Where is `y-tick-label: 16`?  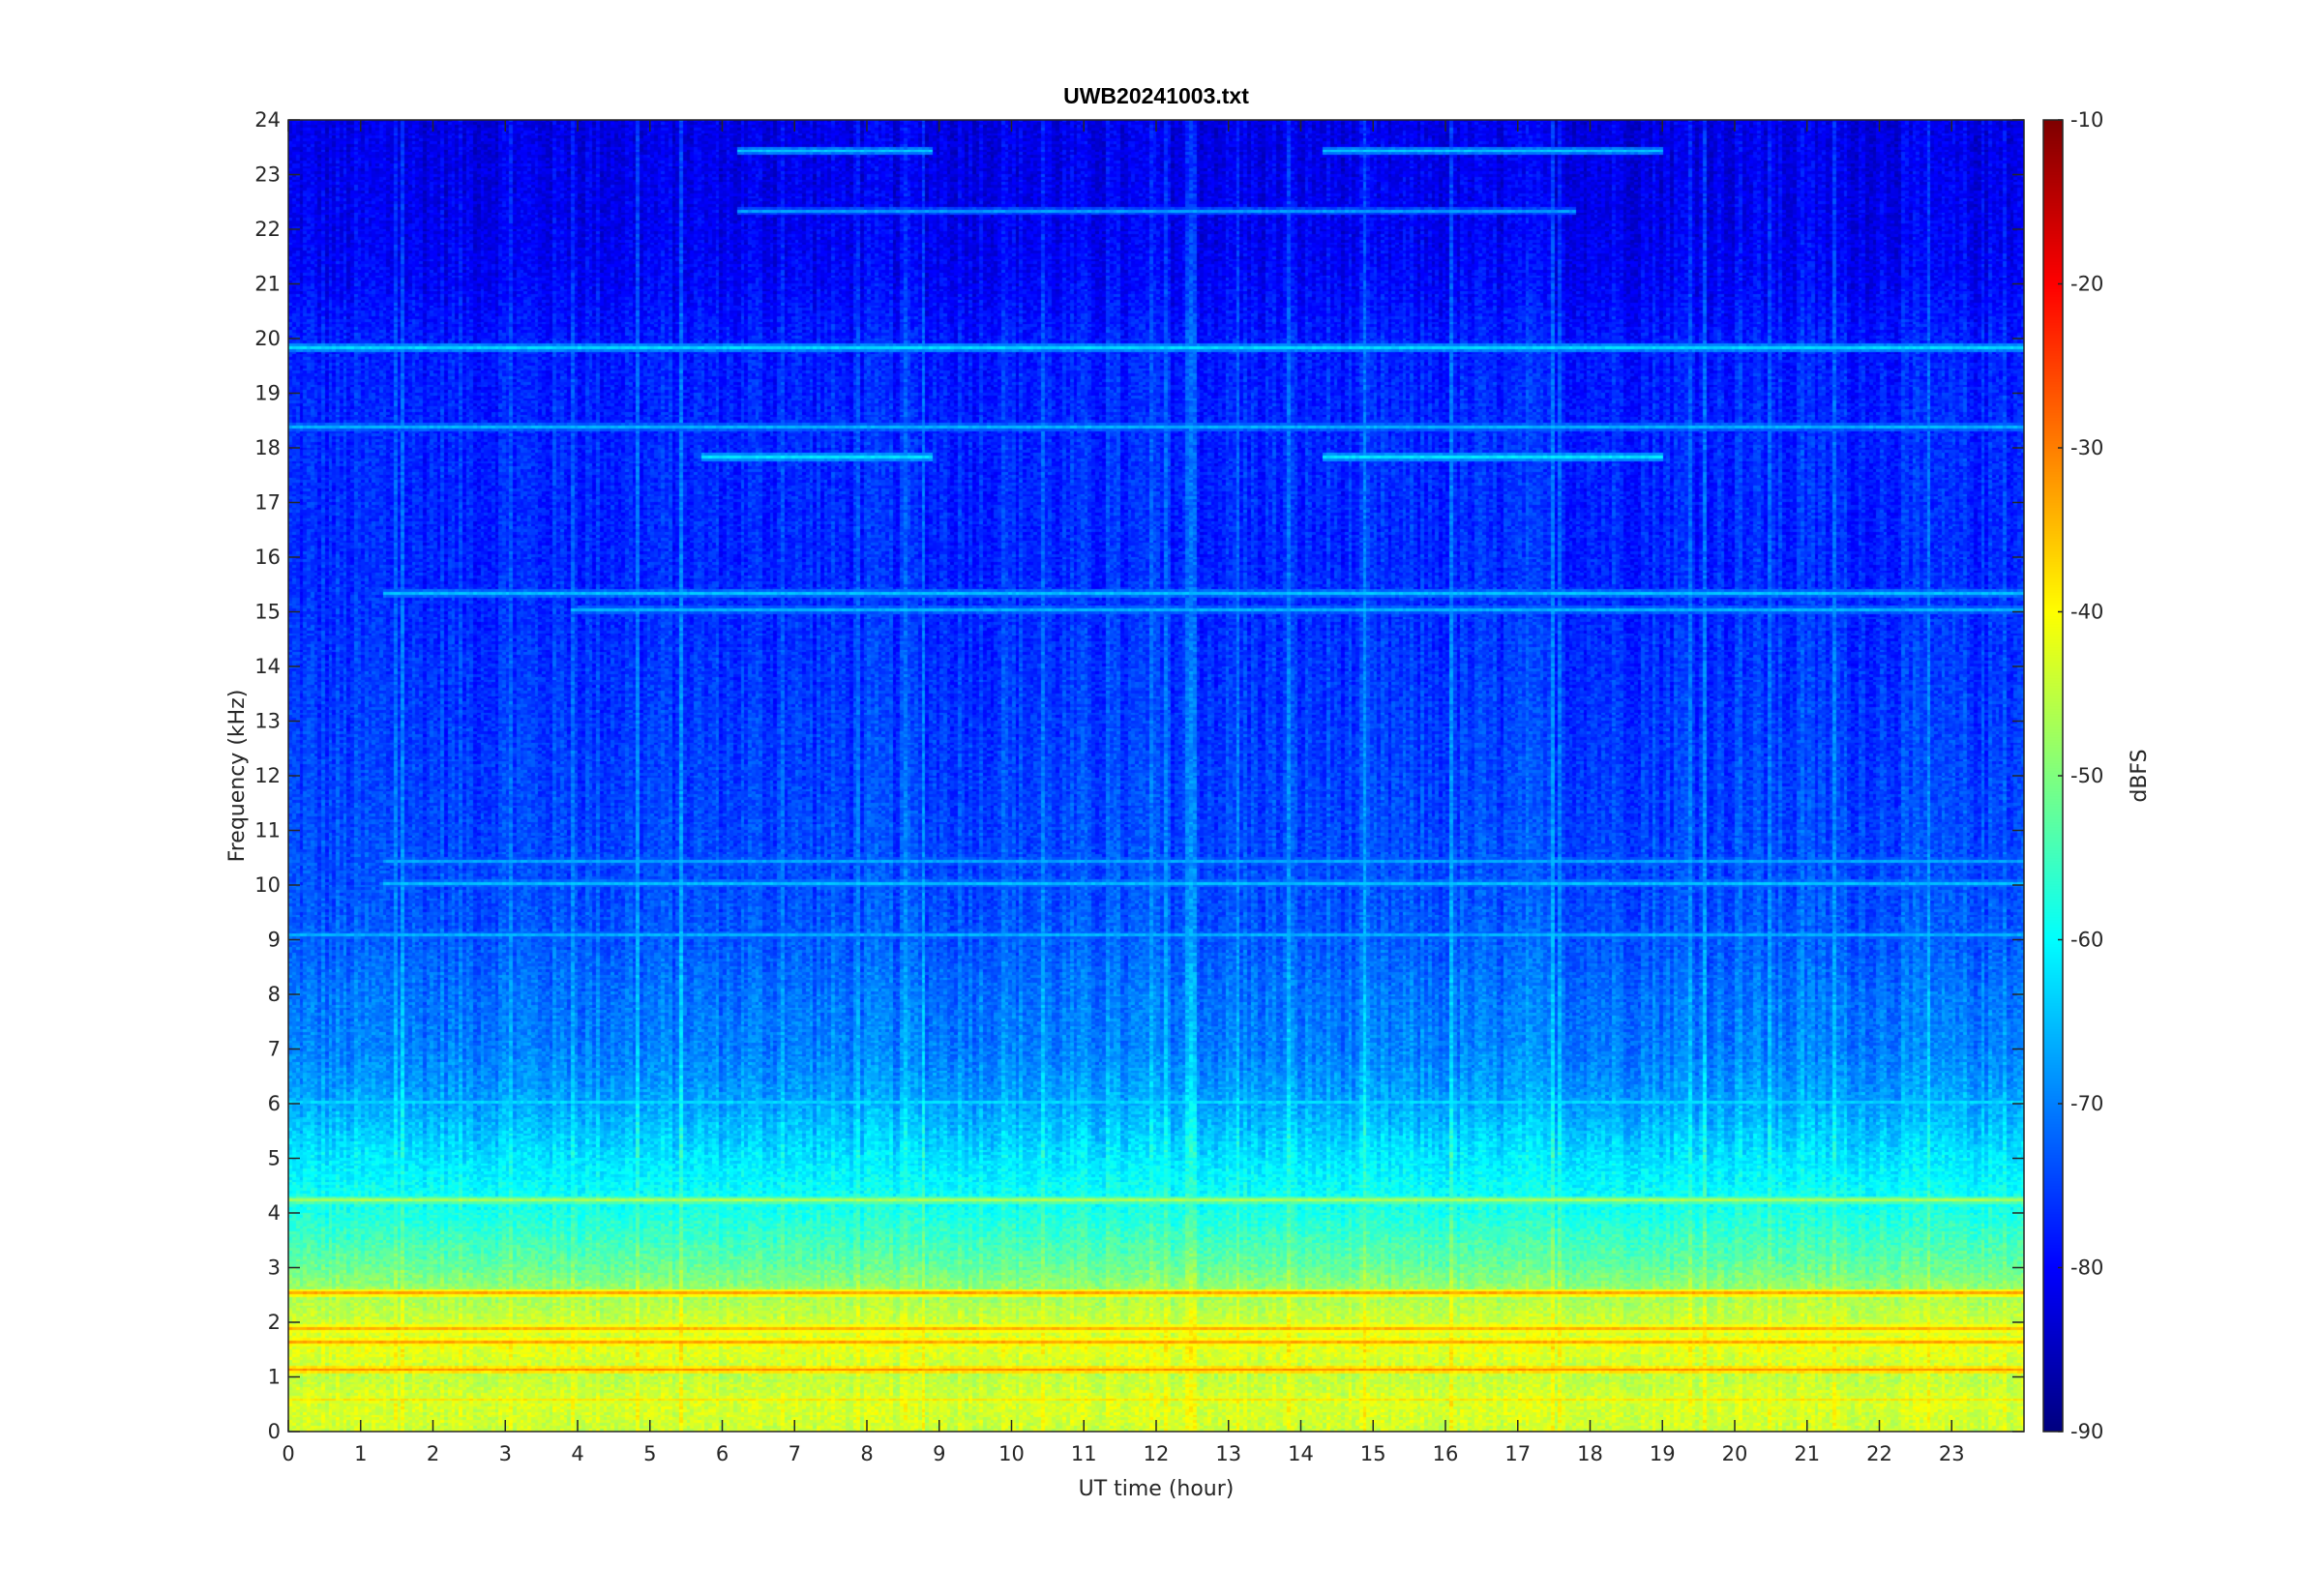
y-tick-label: 16 is located at coordinates (267, 557).